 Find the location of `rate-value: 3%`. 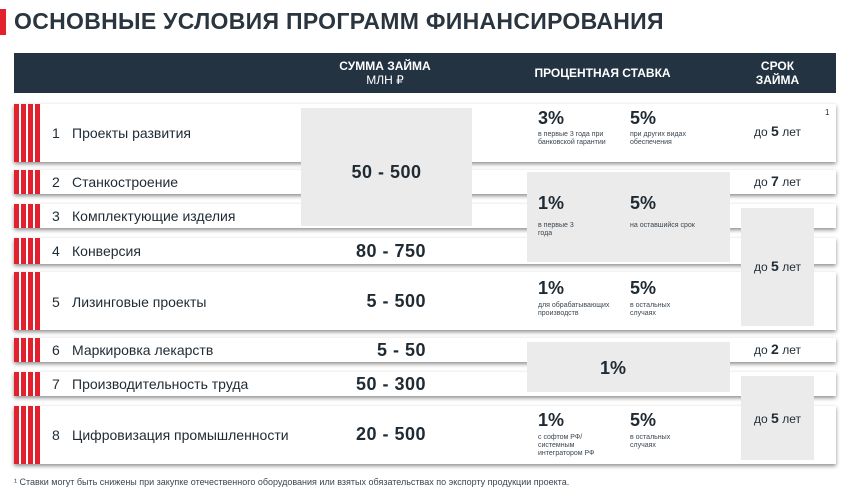

rate-value: 3% is located at coordinates (551, 118).